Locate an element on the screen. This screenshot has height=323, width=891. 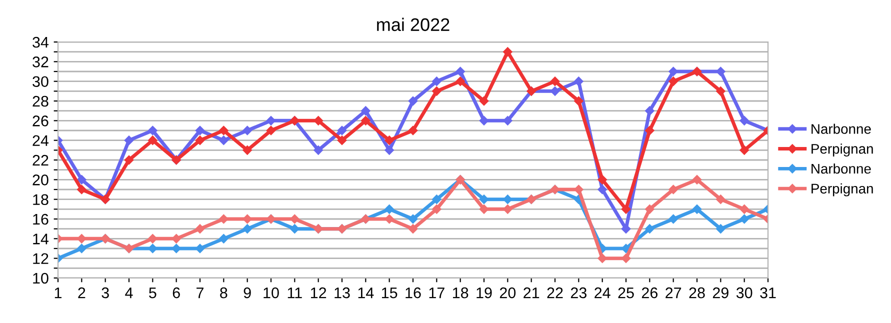
y-tick-label: 28 is located at coordinates (40, 101).